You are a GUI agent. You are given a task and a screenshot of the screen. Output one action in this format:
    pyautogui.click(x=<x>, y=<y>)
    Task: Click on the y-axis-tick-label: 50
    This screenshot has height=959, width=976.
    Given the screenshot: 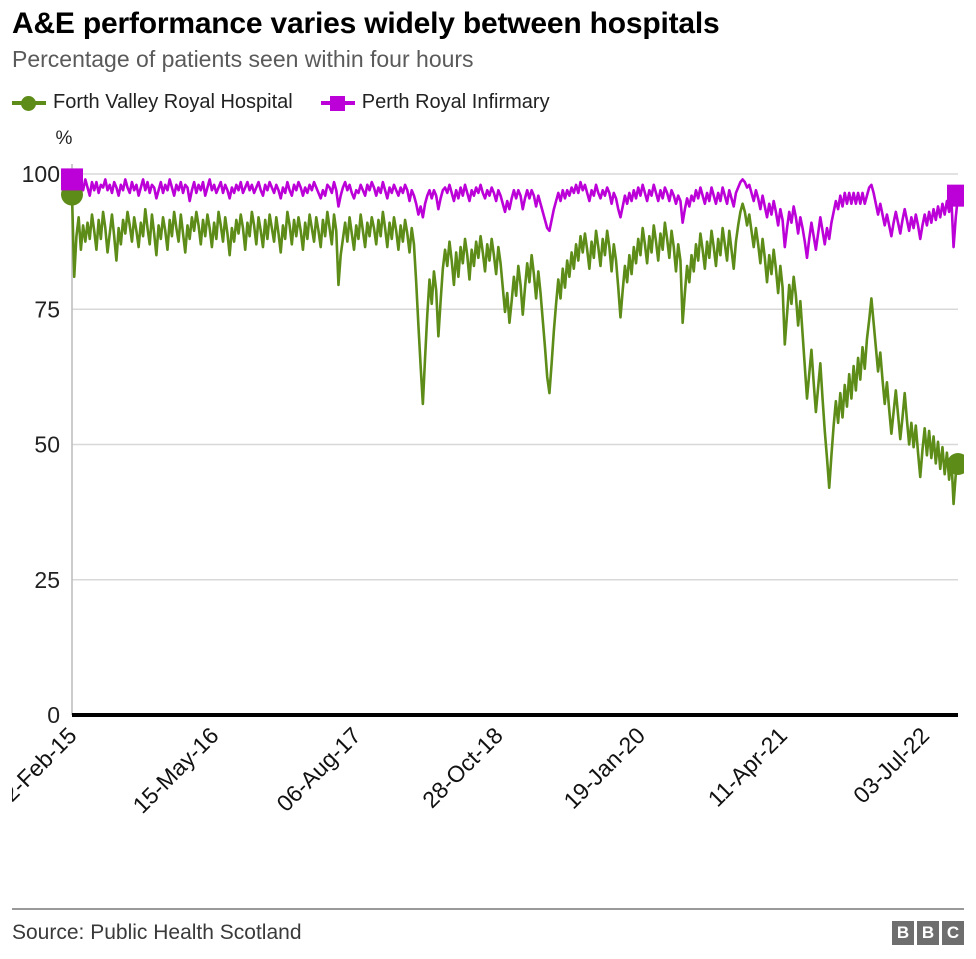 What is the action you would take?
    pyautogui.click(x=47, y=445)
    